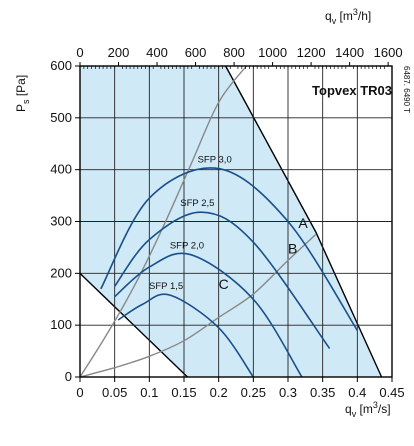 The width and height of the screenshot is (414, 446). Describe the element at coordinates (234, 52) in the screenshot. I see `x2-tick-label: 800` at that location.